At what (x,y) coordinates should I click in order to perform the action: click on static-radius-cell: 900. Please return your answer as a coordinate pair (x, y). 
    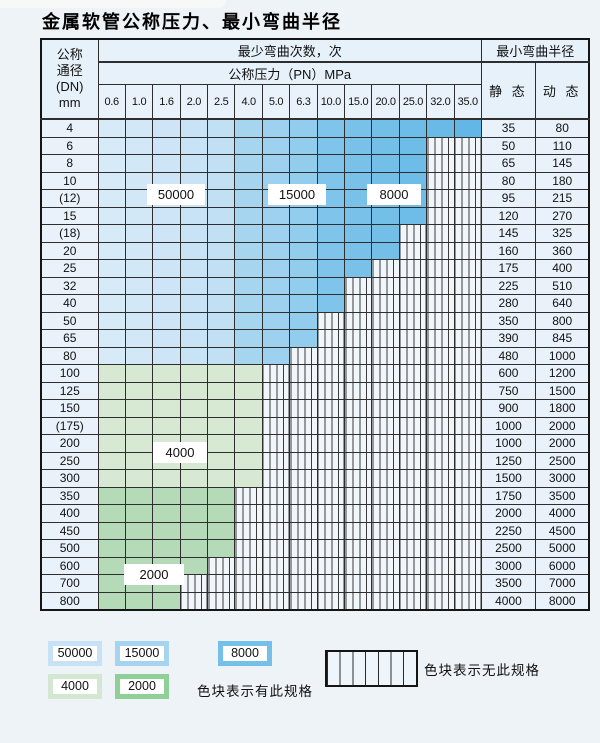
    Looking at the image, I should click on (508, 408).